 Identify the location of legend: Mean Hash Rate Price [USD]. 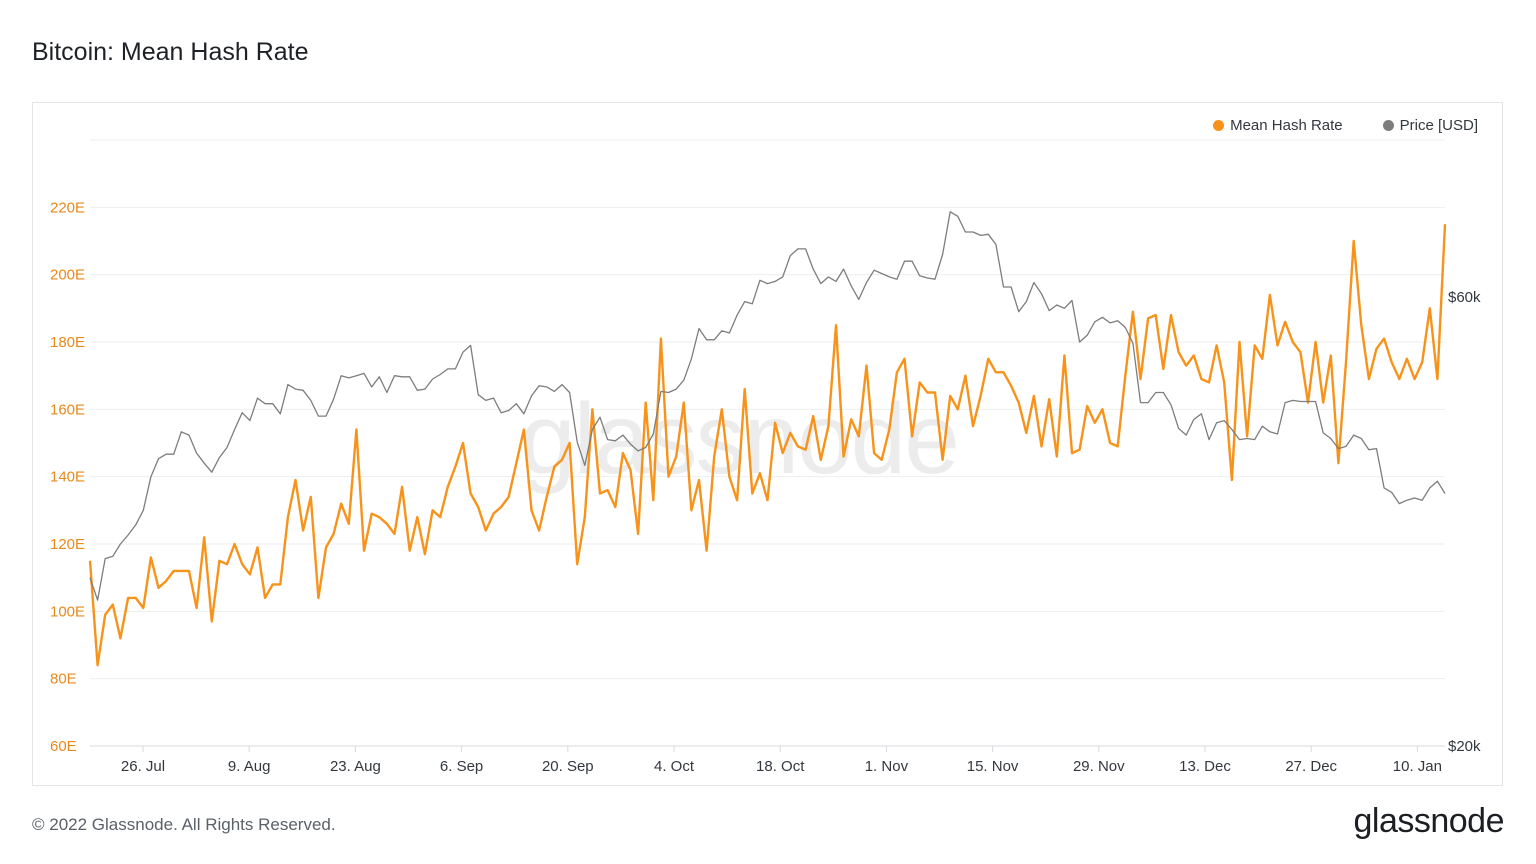
(1345, 125).